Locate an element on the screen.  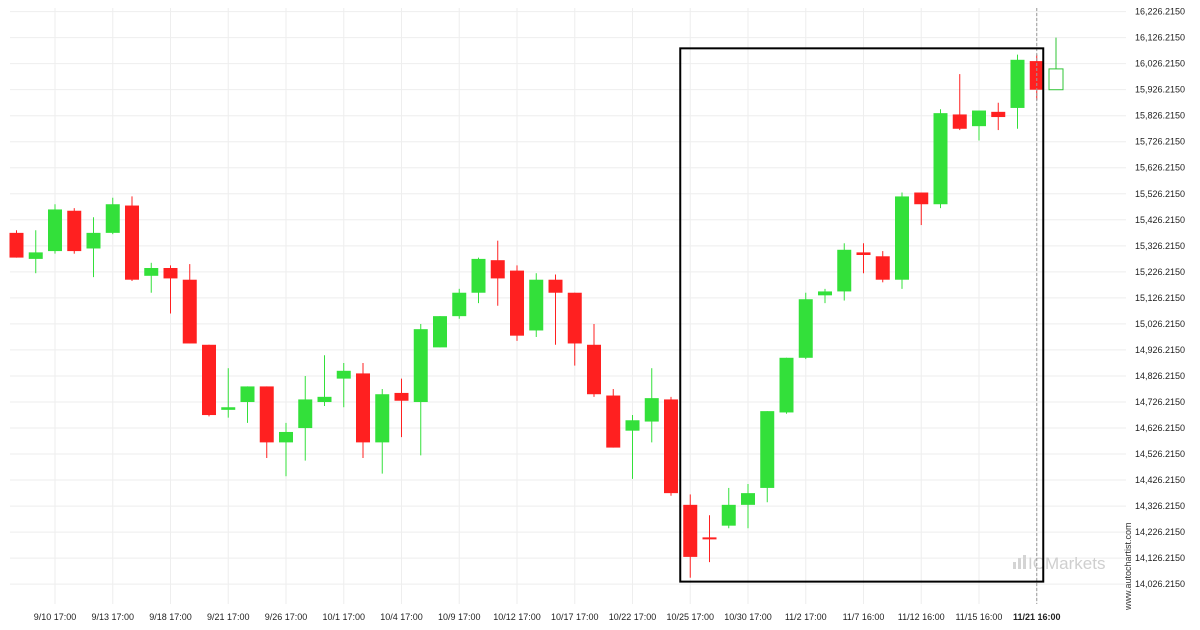
y-tick-label: 15,626.2150 is located at coordinates (1160, 168).